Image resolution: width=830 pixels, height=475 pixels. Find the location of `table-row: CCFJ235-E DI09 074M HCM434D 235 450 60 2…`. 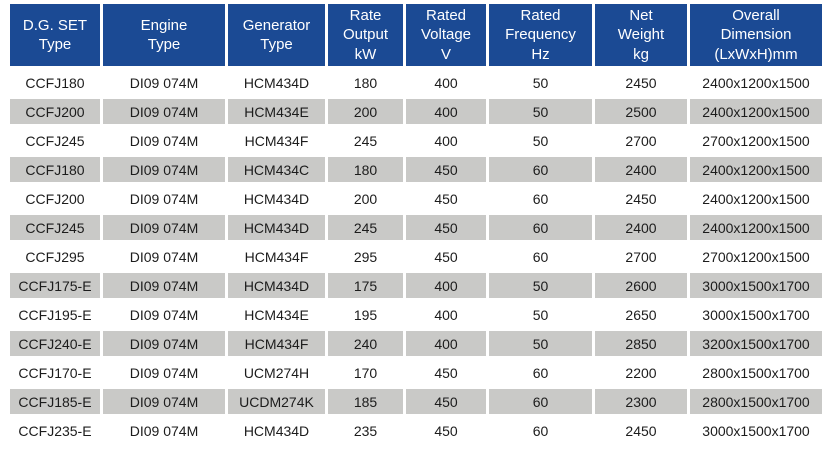

table-row: CCFJ235-E DI09 074M HCM434D 235 450 60 2… is located at coordinates (416, 430).